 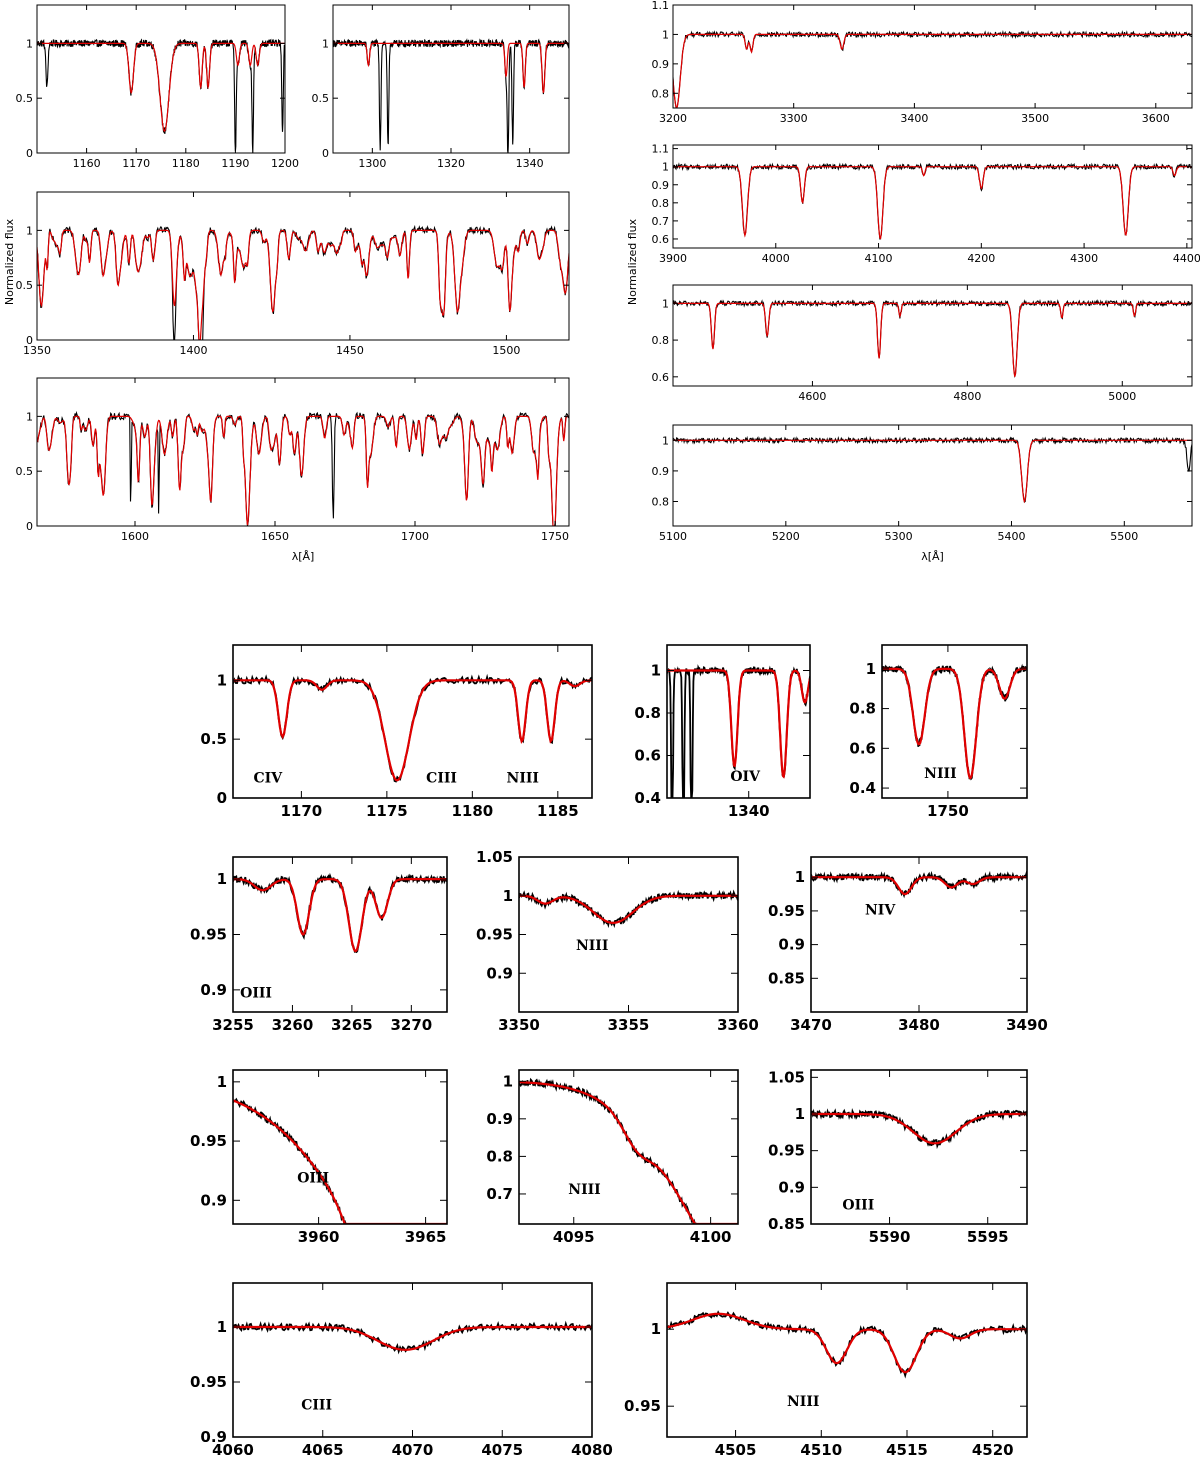 What do you see at coordinates (426, 1237) in the screenshot?
I see `x-tick-label: 3965` at bounding box center [426, 1237].